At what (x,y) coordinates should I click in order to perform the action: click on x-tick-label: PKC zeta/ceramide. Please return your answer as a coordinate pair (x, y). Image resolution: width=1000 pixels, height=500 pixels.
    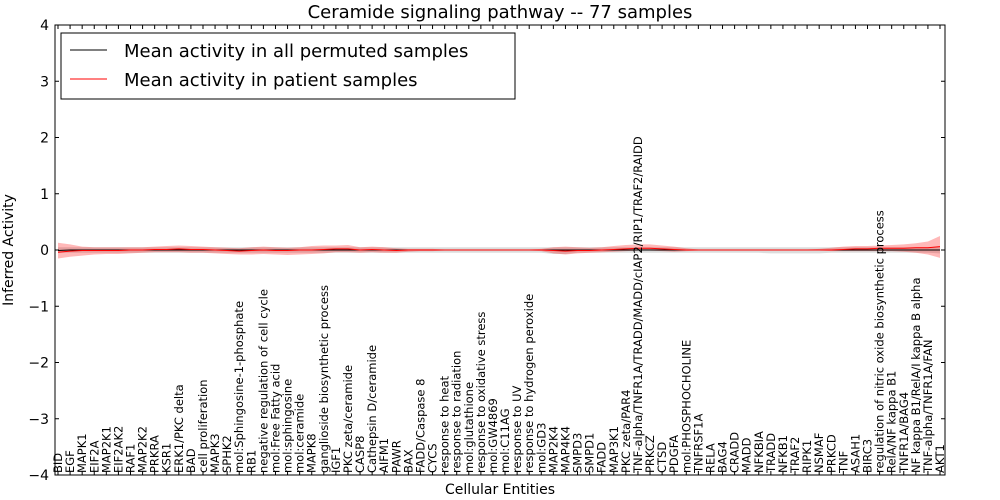
    Looking at the image, I should click on (348, 419).